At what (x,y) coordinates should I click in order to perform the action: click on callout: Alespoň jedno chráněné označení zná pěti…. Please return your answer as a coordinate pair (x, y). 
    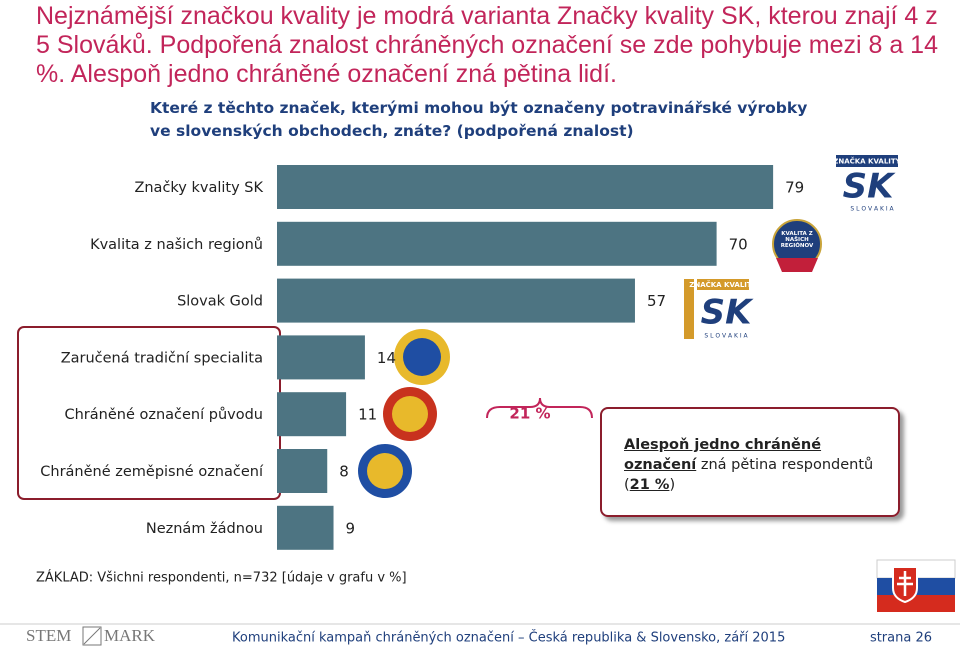
    Looking at the image, I should click on (750, 462).